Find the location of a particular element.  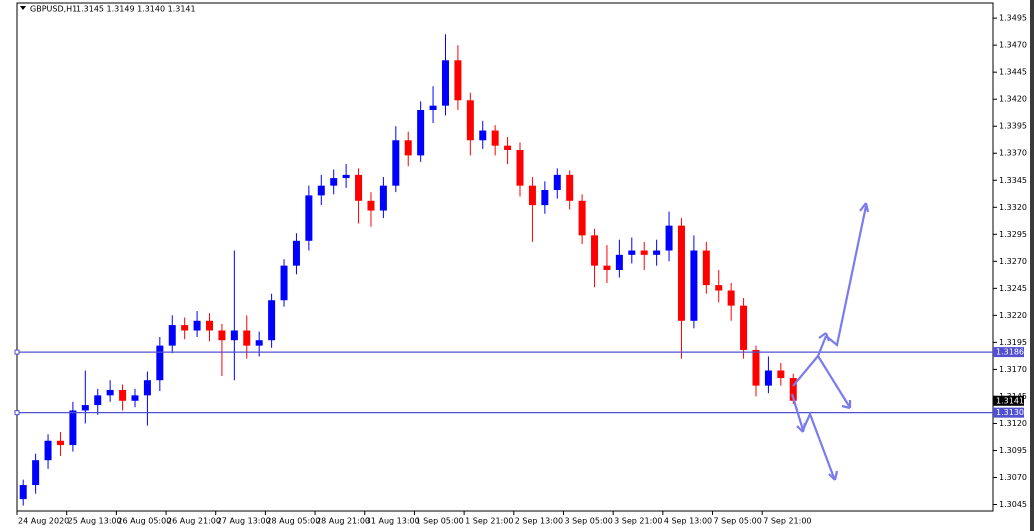

y-tick-label: 1.3270 is located at coordinates (1013, 261).